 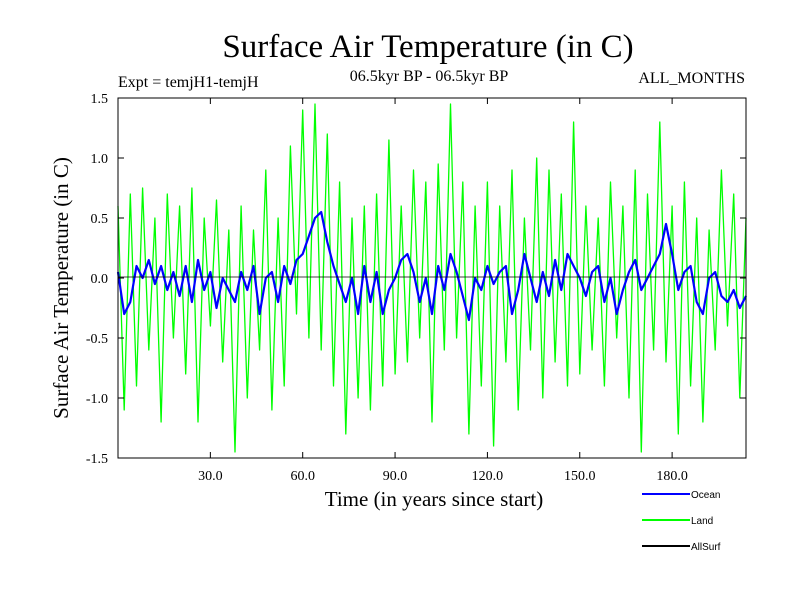 I want to click on y-tick-label: 0.5, so click(x=100, y=219).